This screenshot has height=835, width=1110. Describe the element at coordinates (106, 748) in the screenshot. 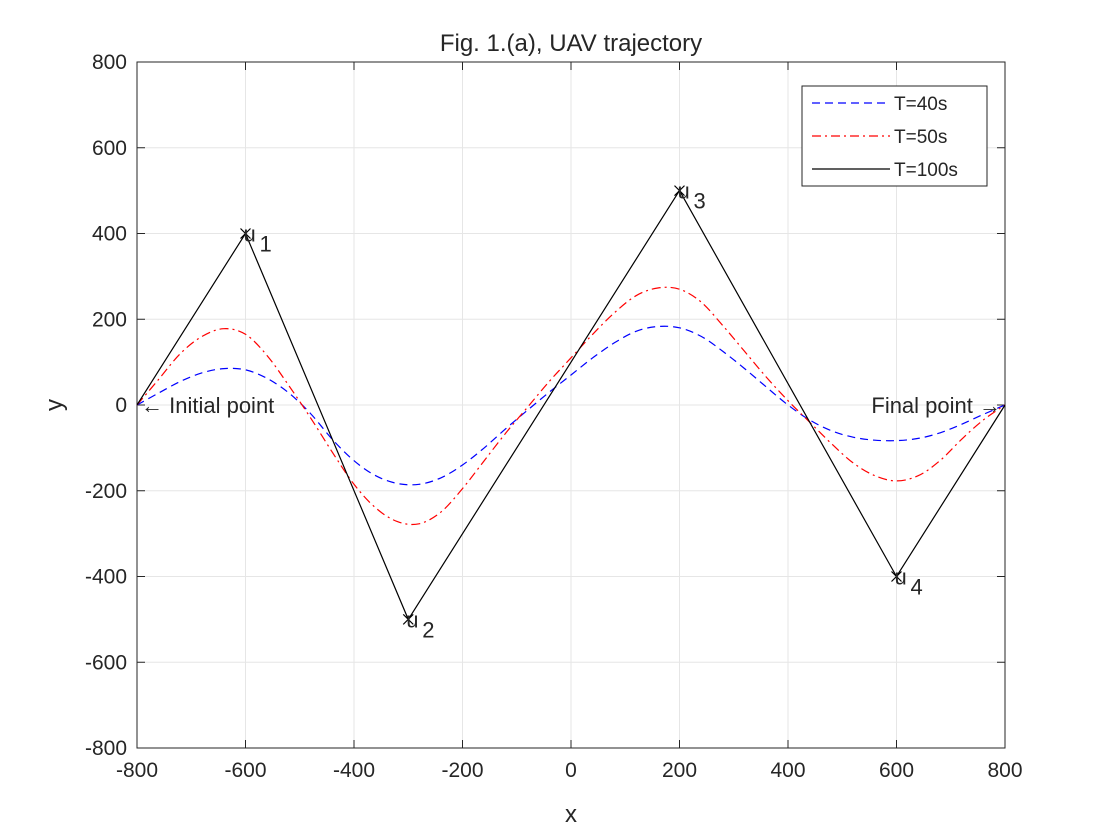

I see `y-tick-label: -800` at that location.